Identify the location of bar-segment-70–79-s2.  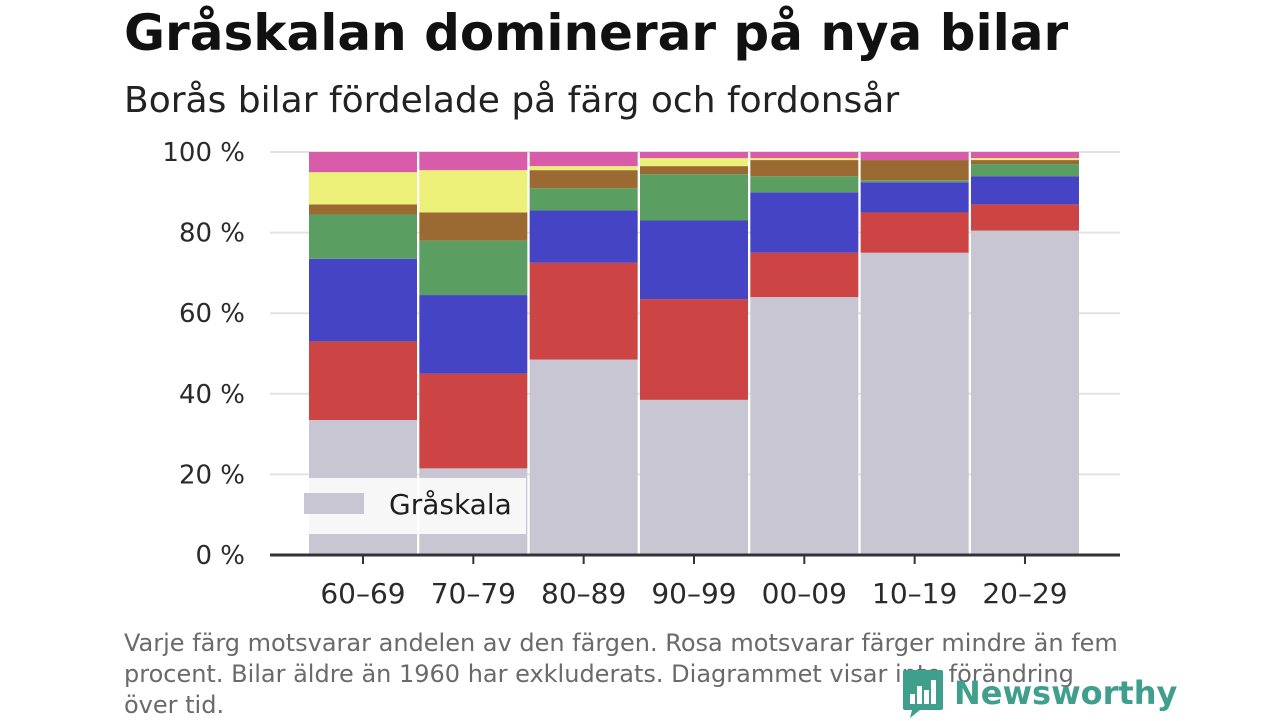
(473, 334).